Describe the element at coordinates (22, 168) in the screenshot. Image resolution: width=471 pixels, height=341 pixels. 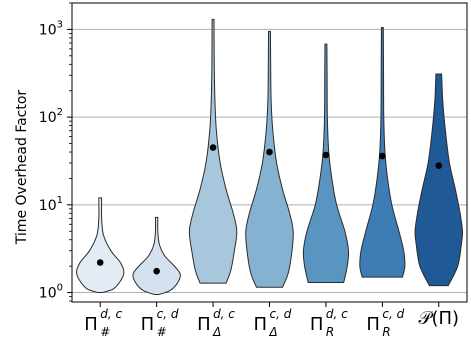
I see `y-axis-label: Time Overhead Factor` at that location.